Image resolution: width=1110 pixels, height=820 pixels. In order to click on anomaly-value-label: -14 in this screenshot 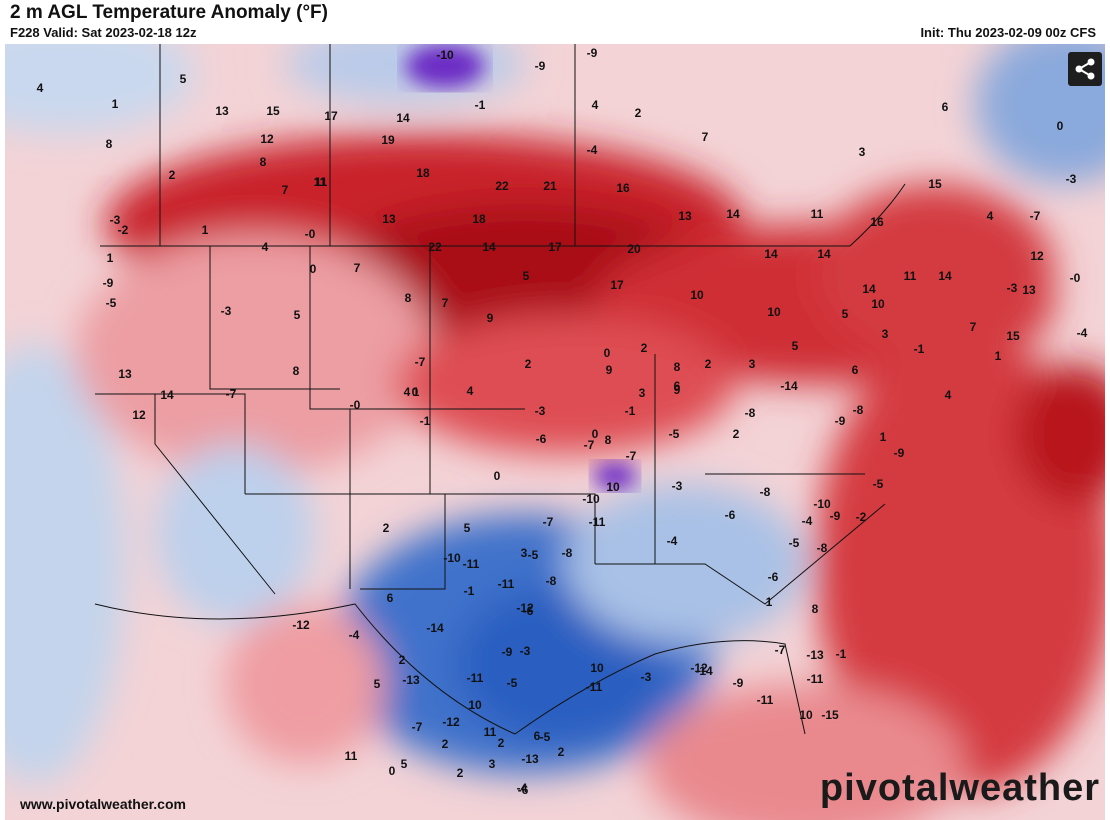, I will do `click(435, 628)`.